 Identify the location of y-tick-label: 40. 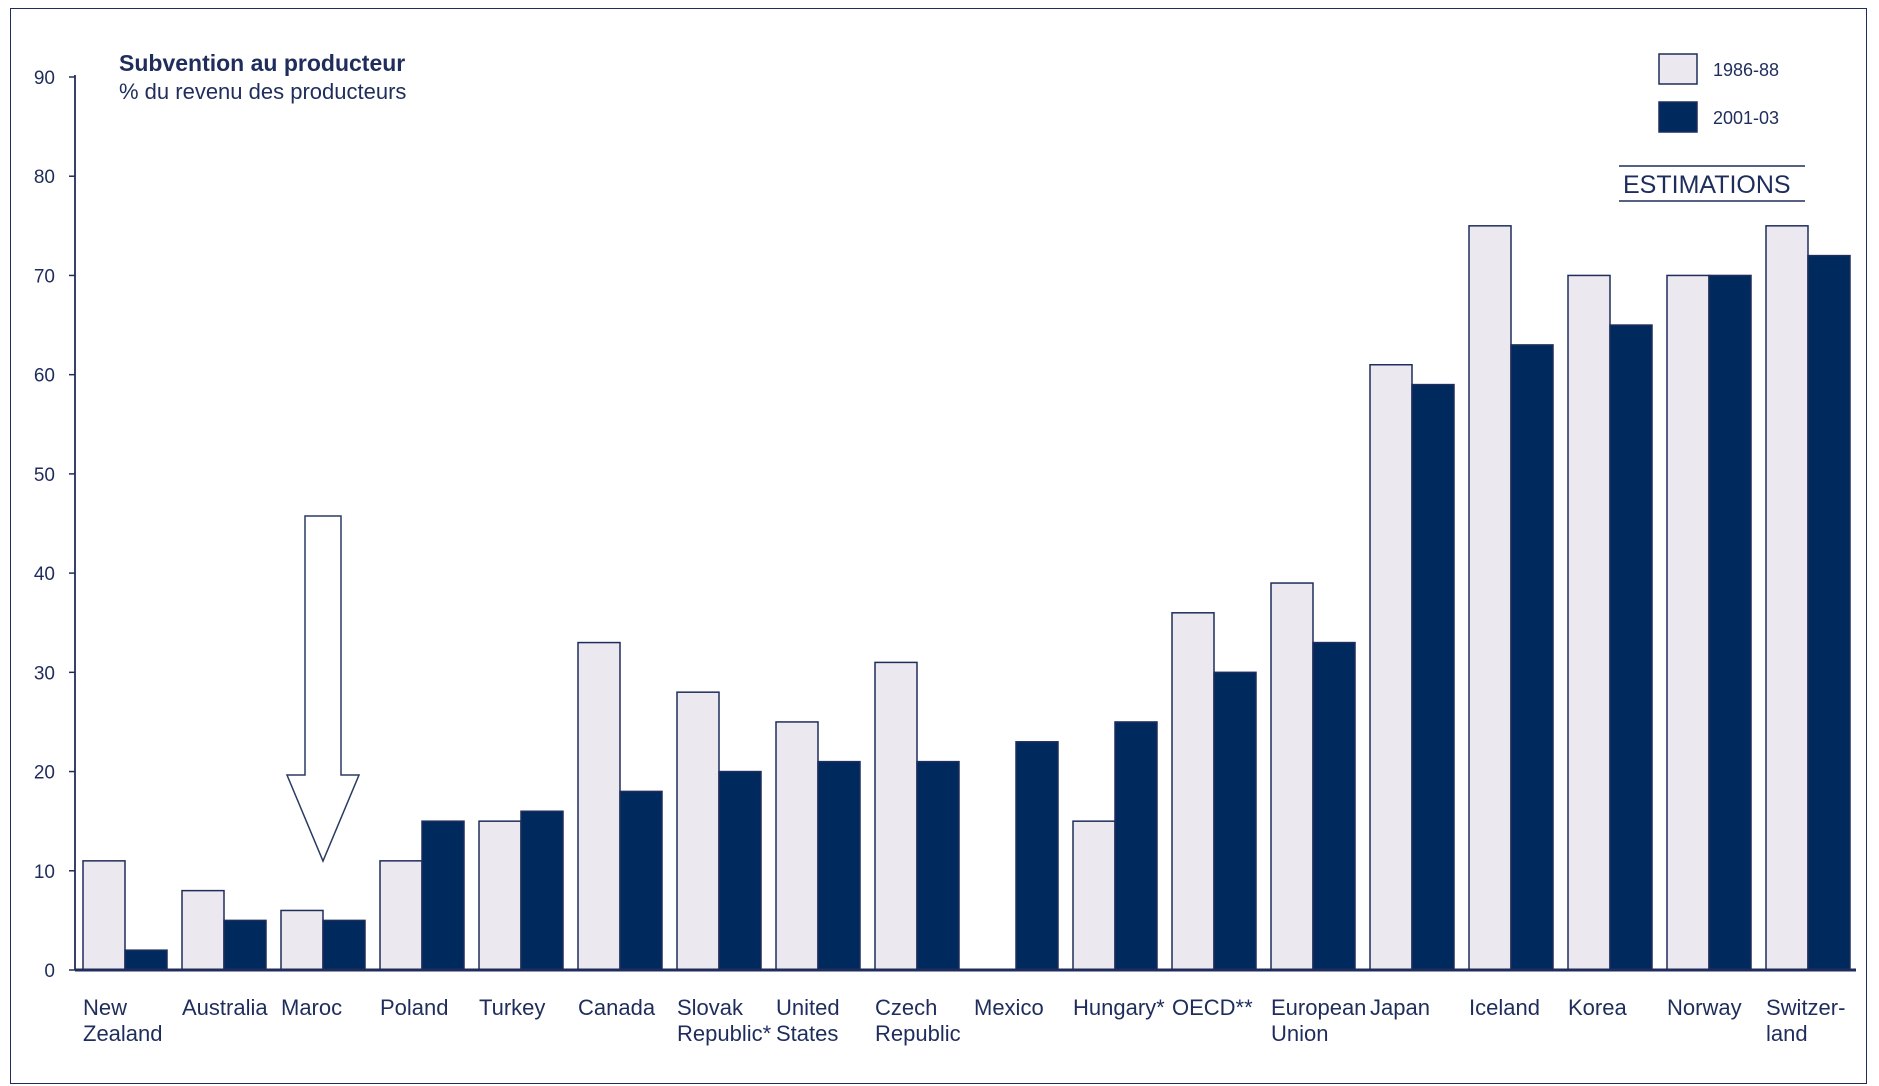
(44, 574).